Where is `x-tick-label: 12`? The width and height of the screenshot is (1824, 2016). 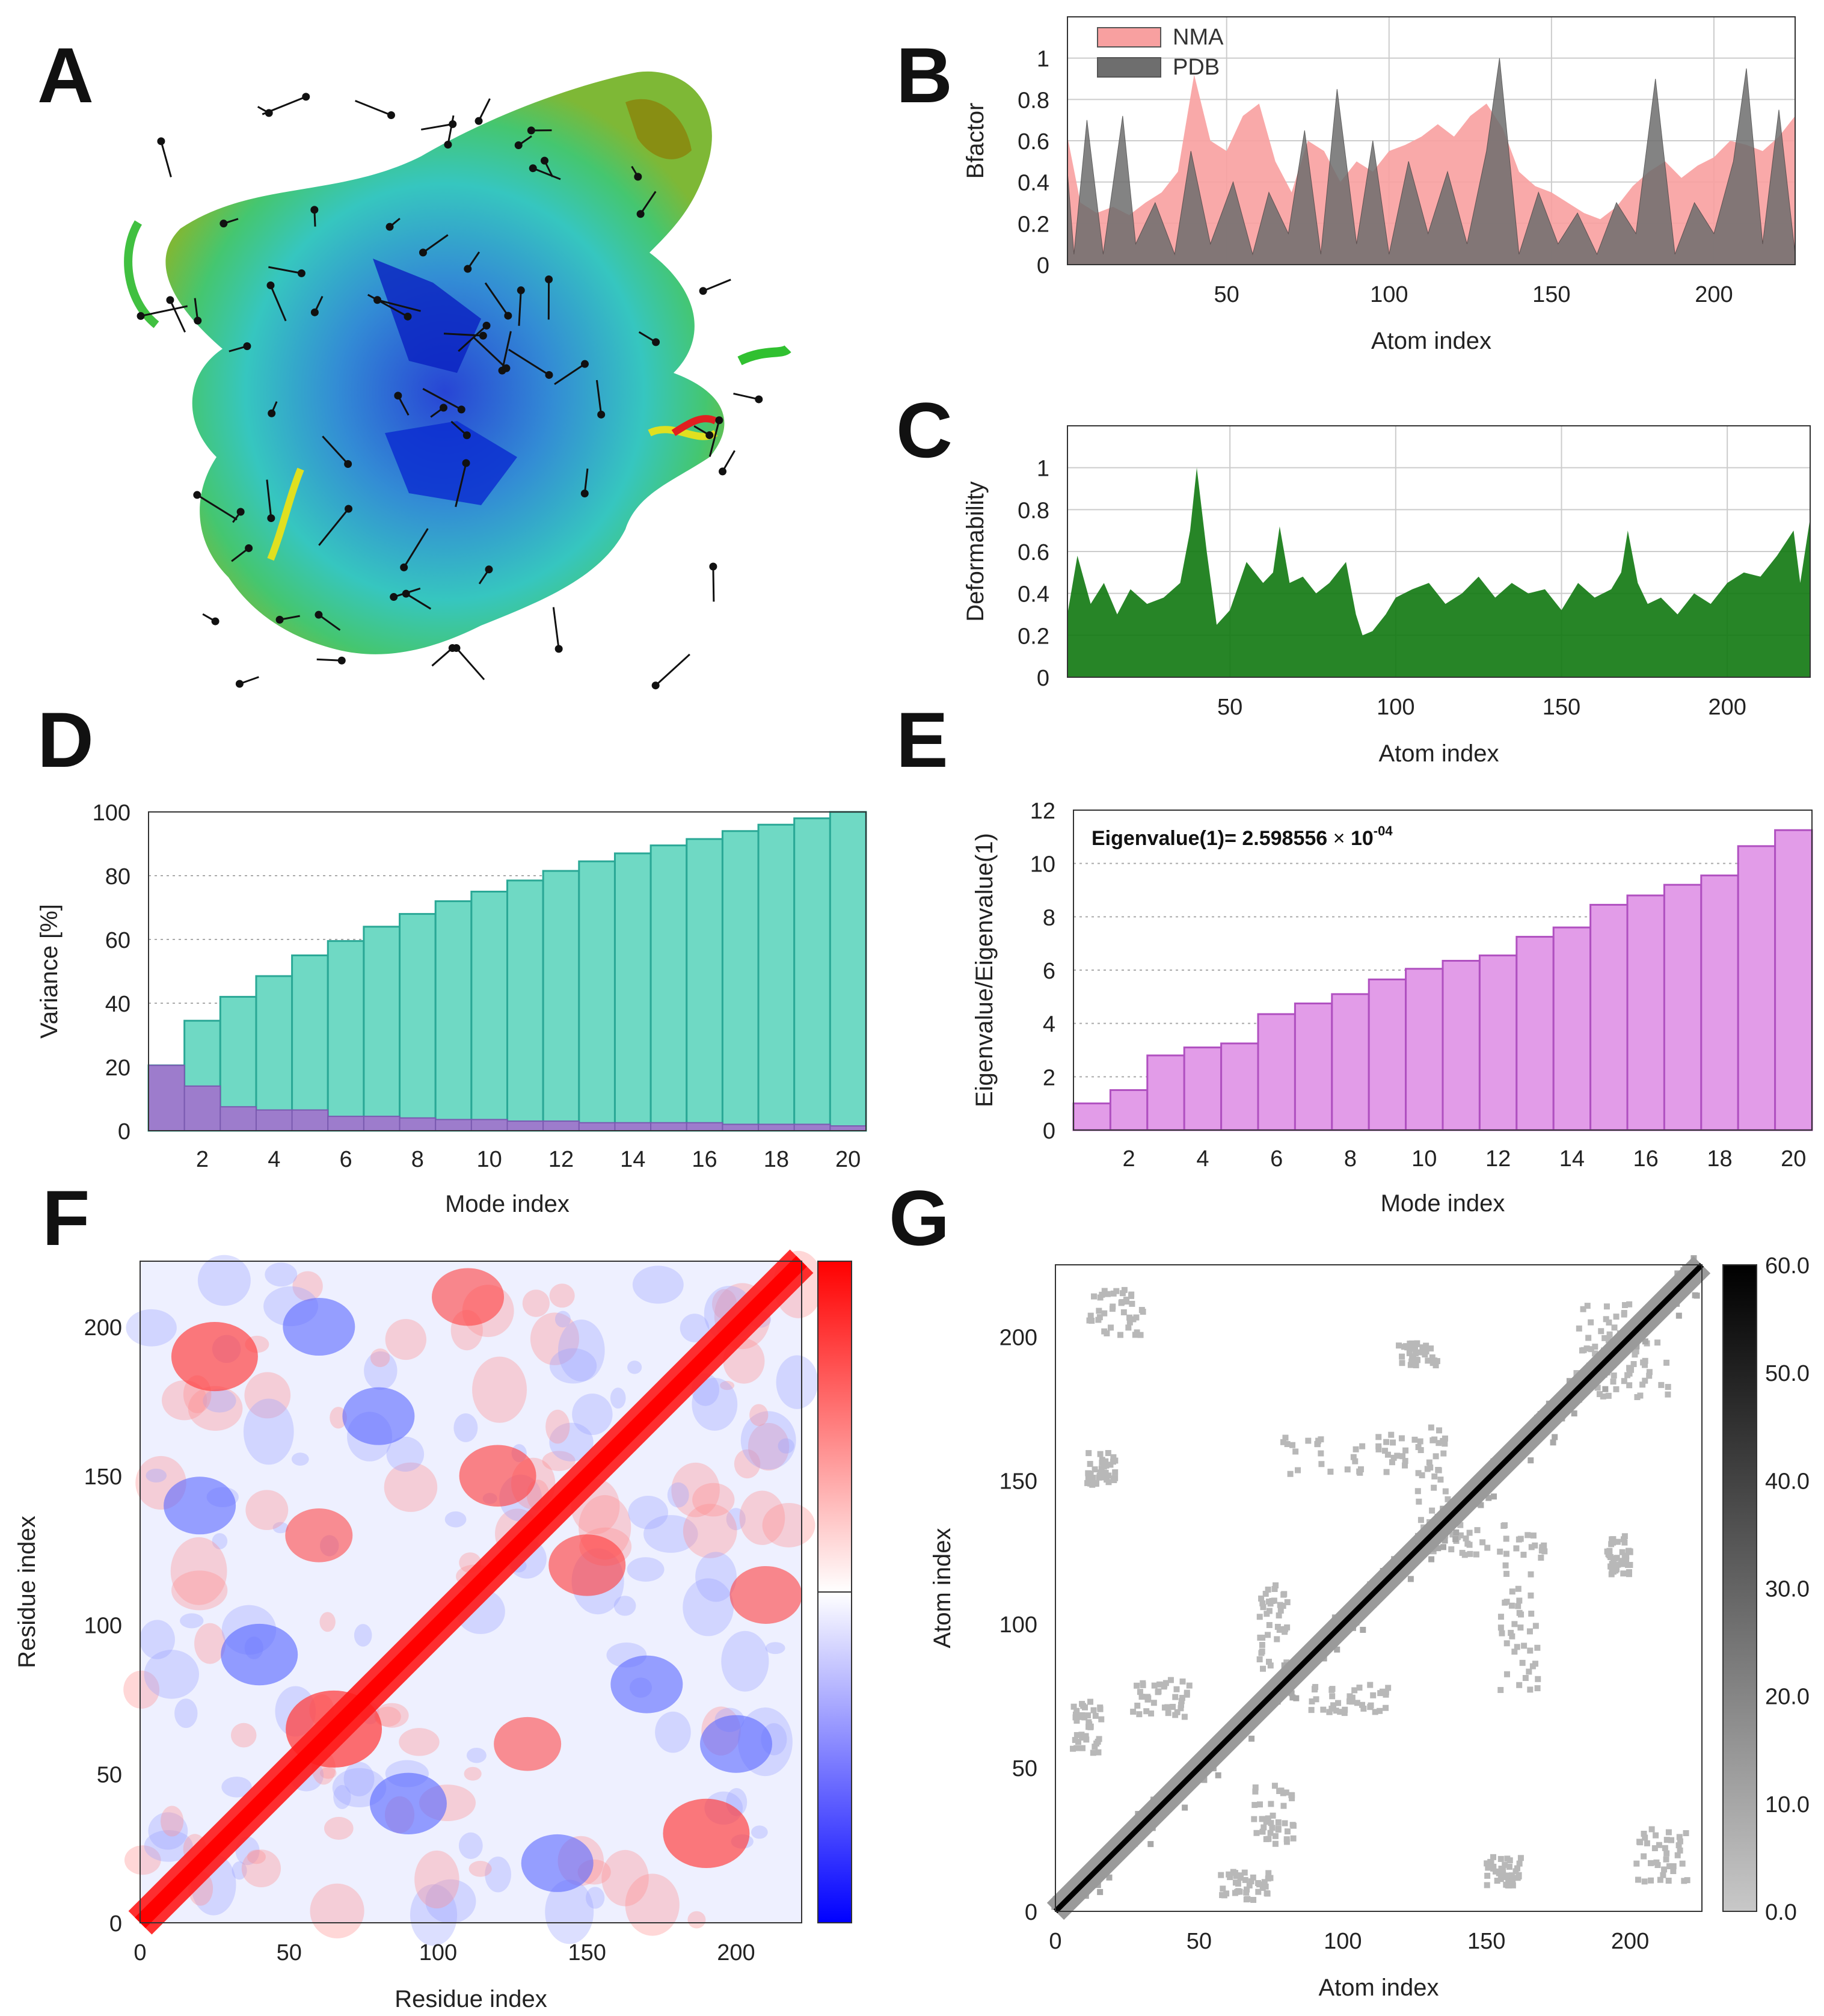
x-tick-label: 12 is located at coordinates (1498, 1159).